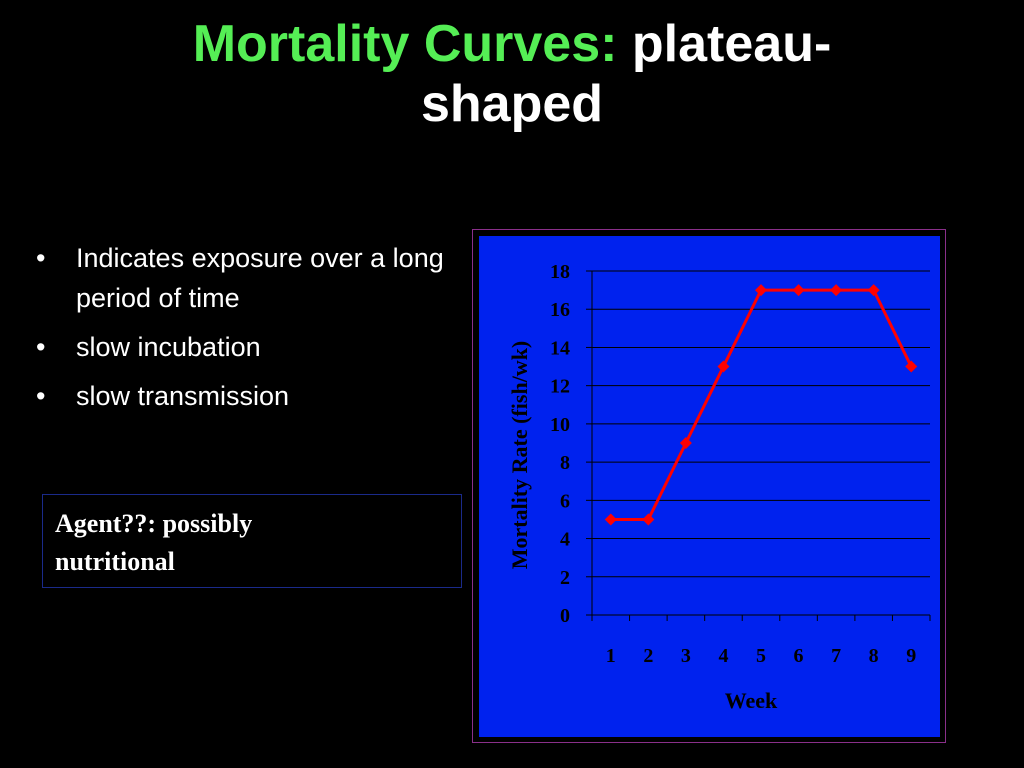 This screenshot has height=768, width=1024. Describe the element at coordinates (519, 455) in the screenshot. I see `y-axis-title: Mortality Rate (fish/wk)` at that location.